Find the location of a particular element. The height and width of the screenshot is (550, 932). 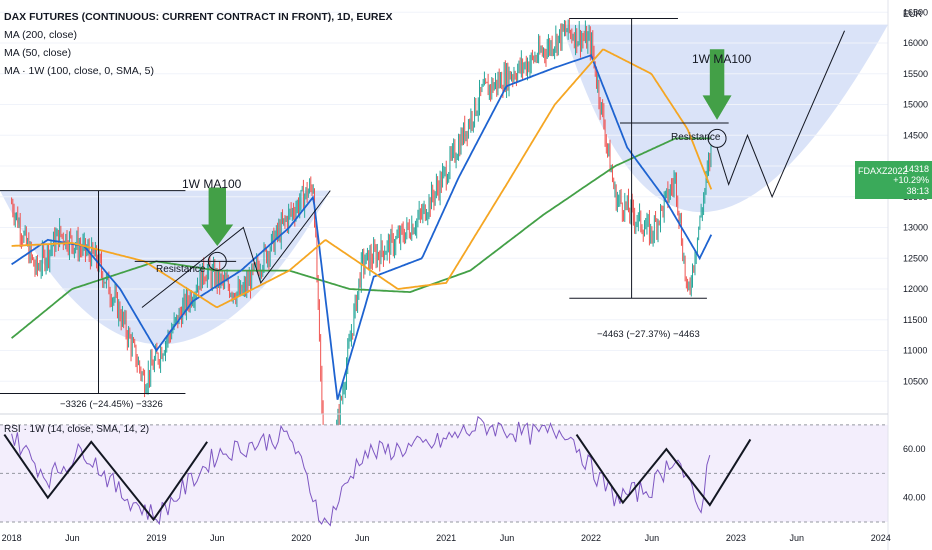

resistance-label-left: Resistance is located at coordinates (181, 269).